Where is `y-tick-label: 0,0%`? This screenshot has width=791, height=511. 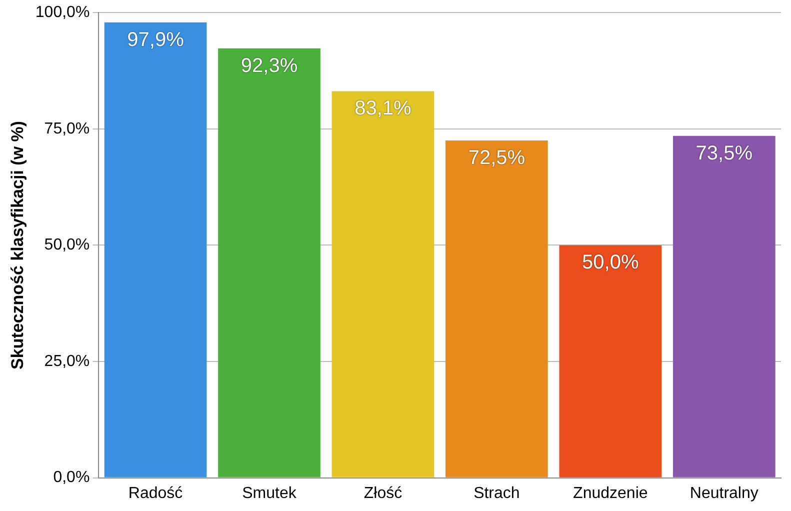
y-tick-label: 0,0% is located at coordinates (71, 477).